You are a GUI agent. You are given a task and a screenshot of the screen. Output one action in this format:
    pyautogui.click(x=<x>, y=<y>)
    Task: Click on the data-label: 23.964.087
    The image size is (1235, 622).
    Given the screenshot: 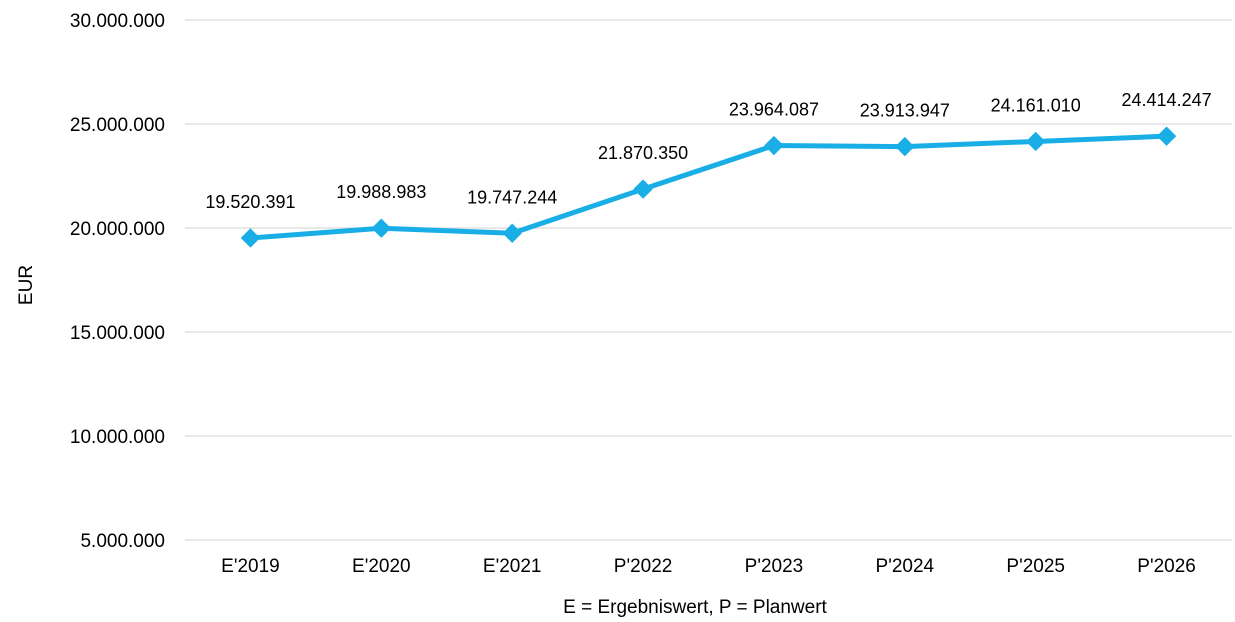 What is the action you would take?
    pyautogui.click(x=774, y=110)
    